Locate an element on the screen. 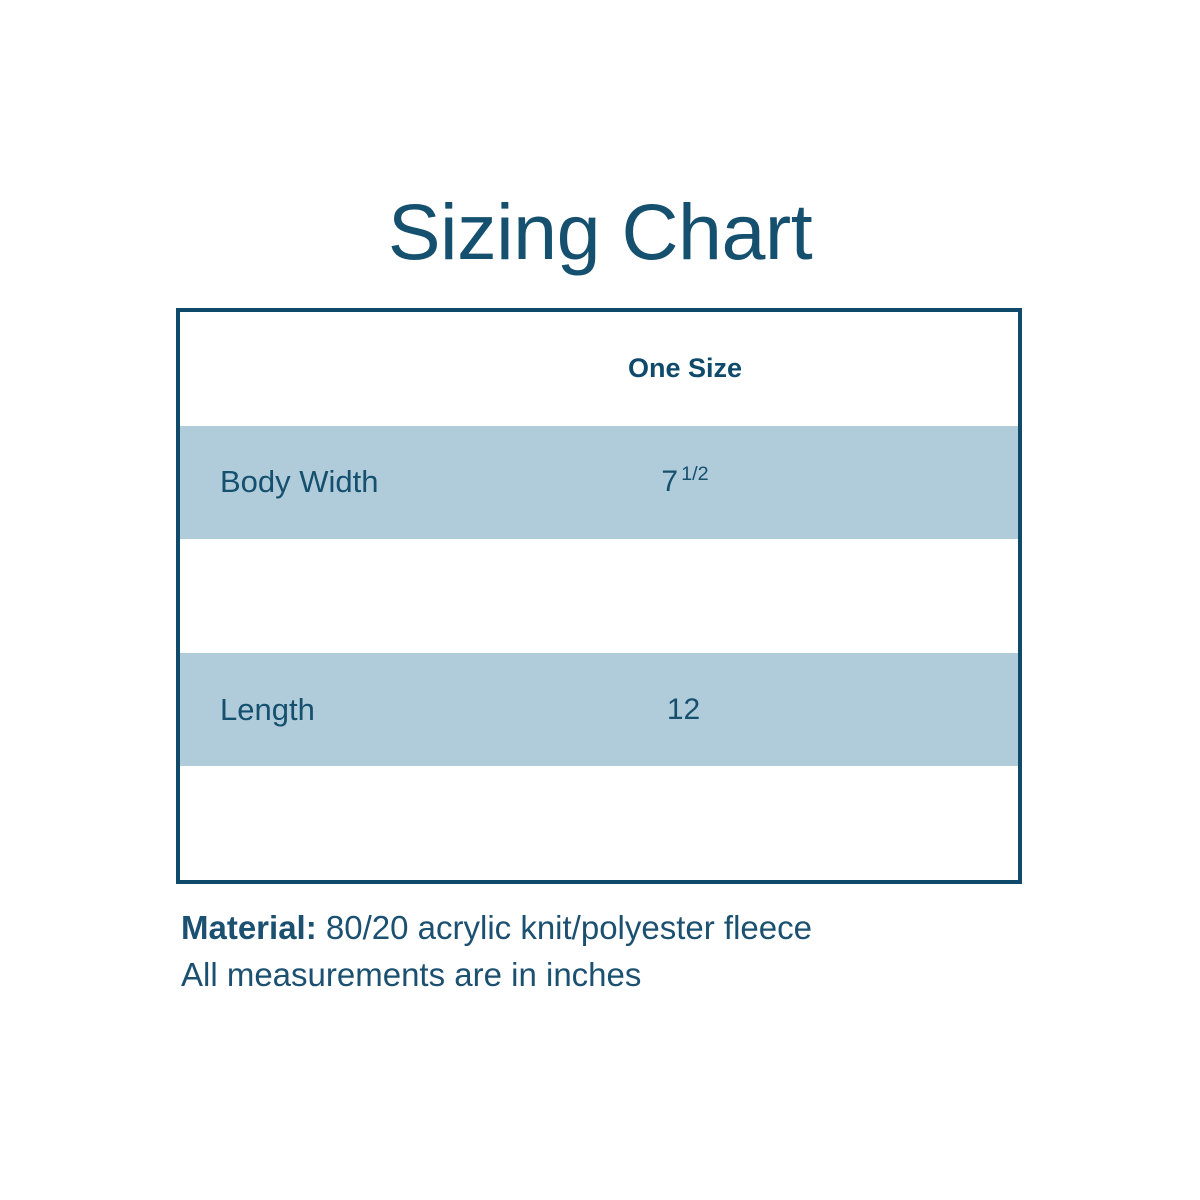  row-value-length: 12 is located at coordinates (685, 710).